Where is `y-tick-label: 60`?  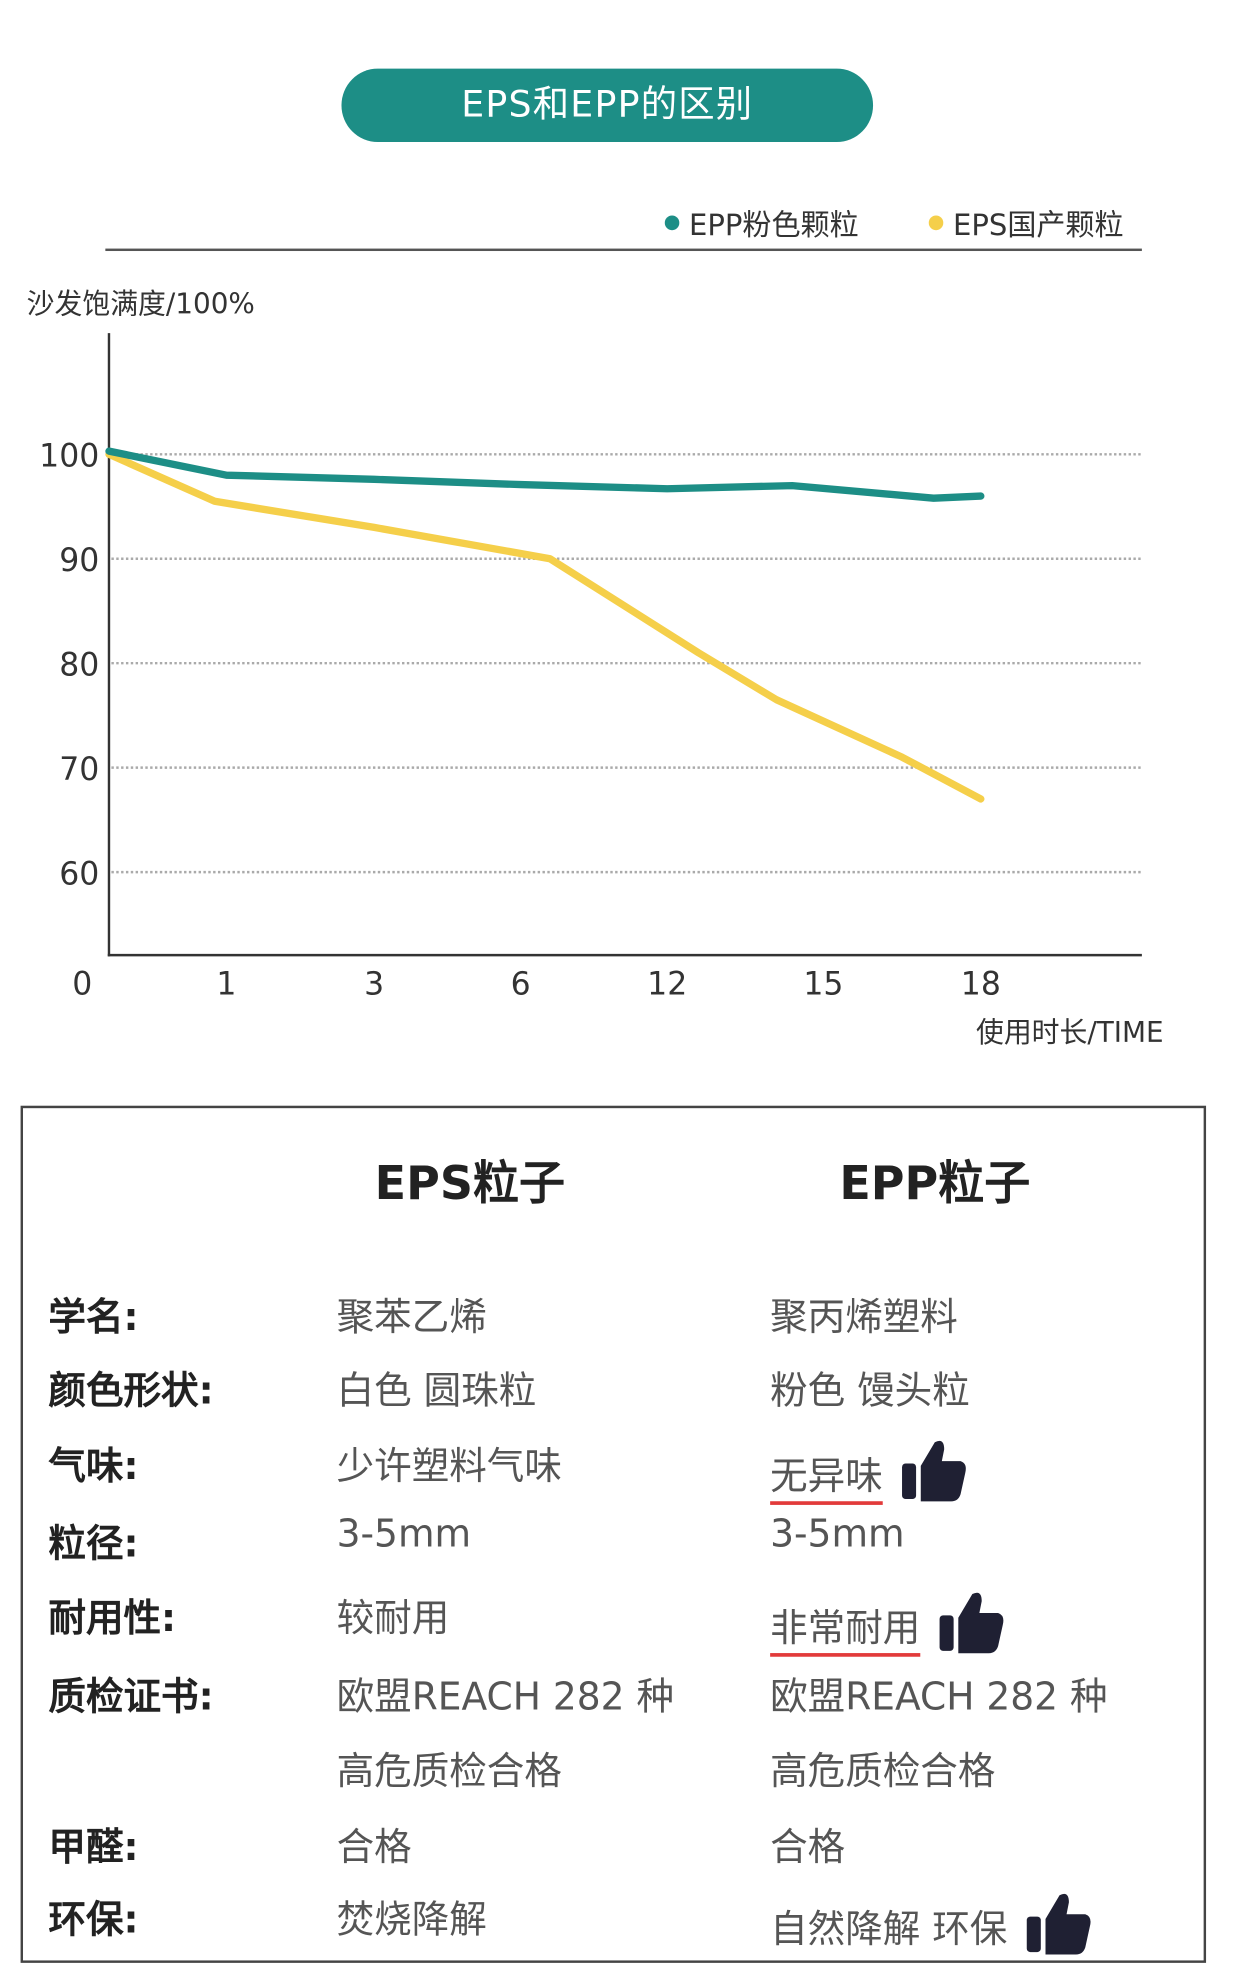 y-tick-label: 60 is located at coordinates (79, 874).